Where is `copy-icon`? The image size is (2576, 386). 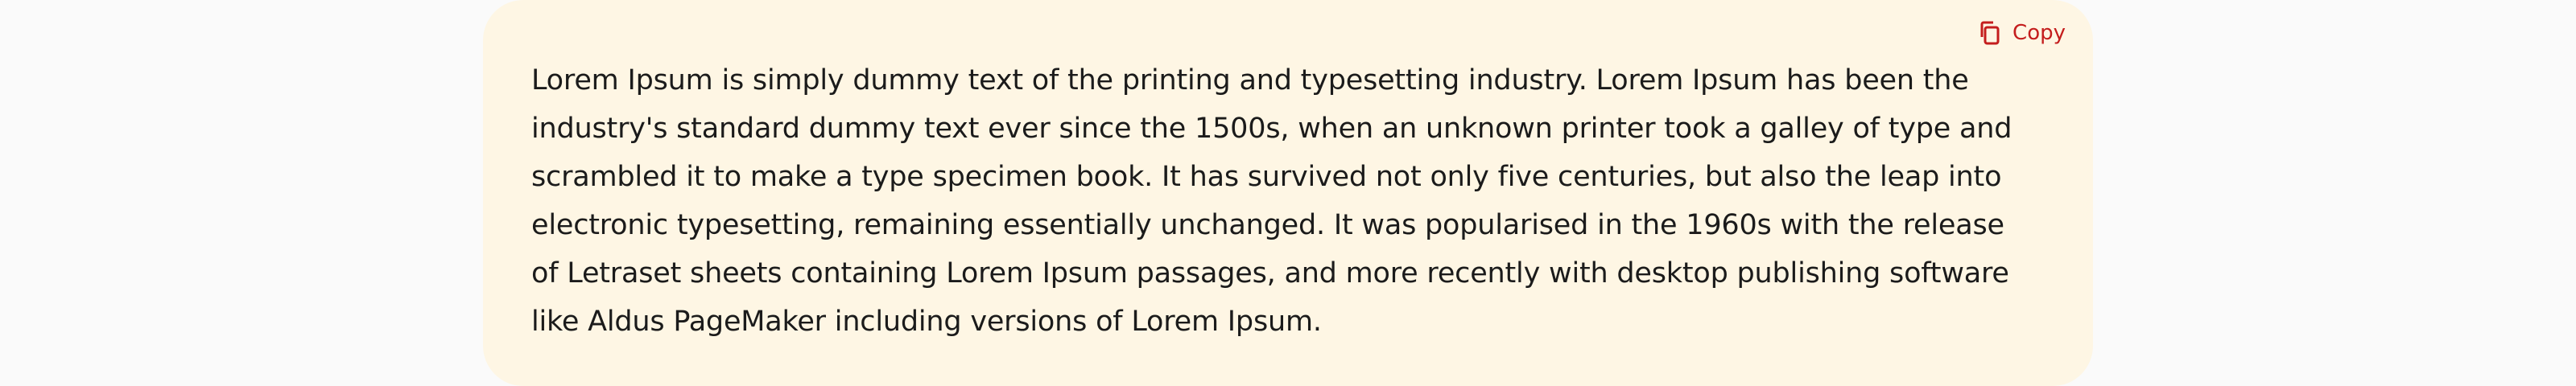 copy-icon is located at coordinates (1989, 33).